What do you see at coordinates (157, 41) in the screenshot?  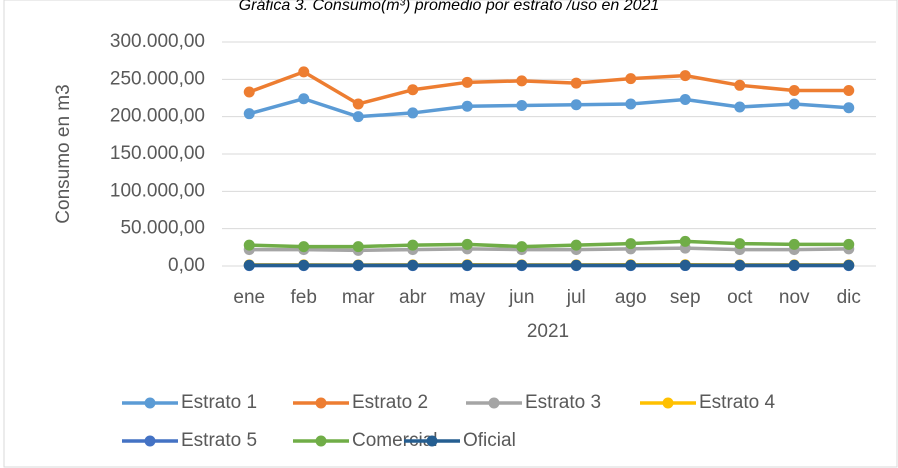 I see `y-tick-label: 300.000,00` at bounding box center [157, 41].